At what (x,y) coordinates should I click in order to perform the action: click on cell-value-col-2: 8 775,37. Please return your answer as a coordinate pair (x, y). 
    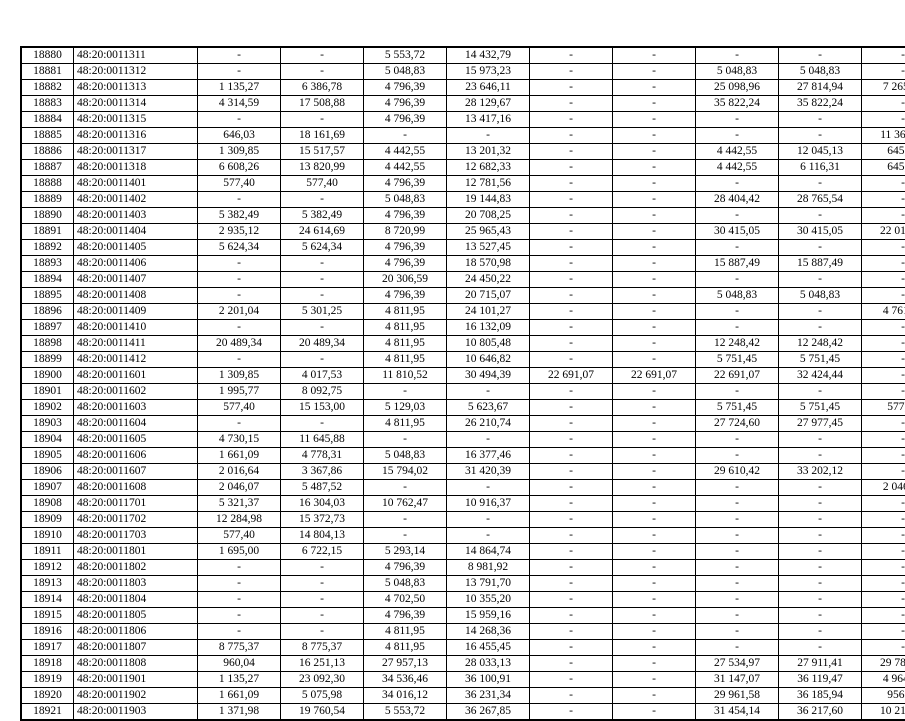
    Looking at the image, I should click on (322, 648).